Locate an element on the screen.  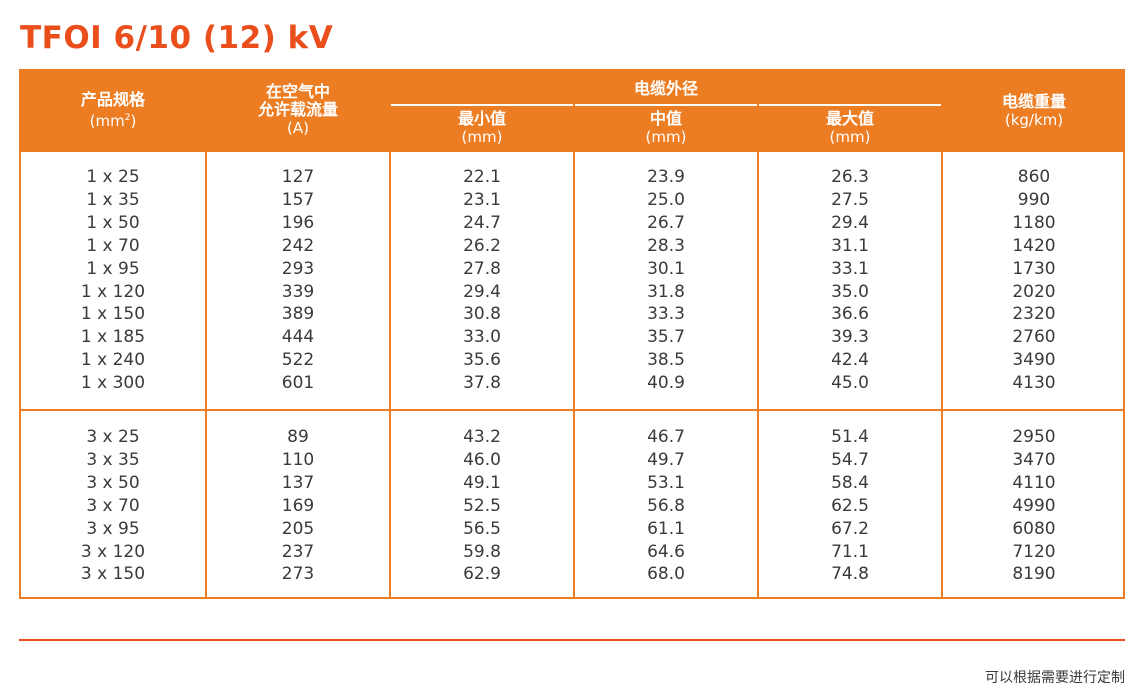
table-cell: 49.1 is located at coordinates (482, 482).